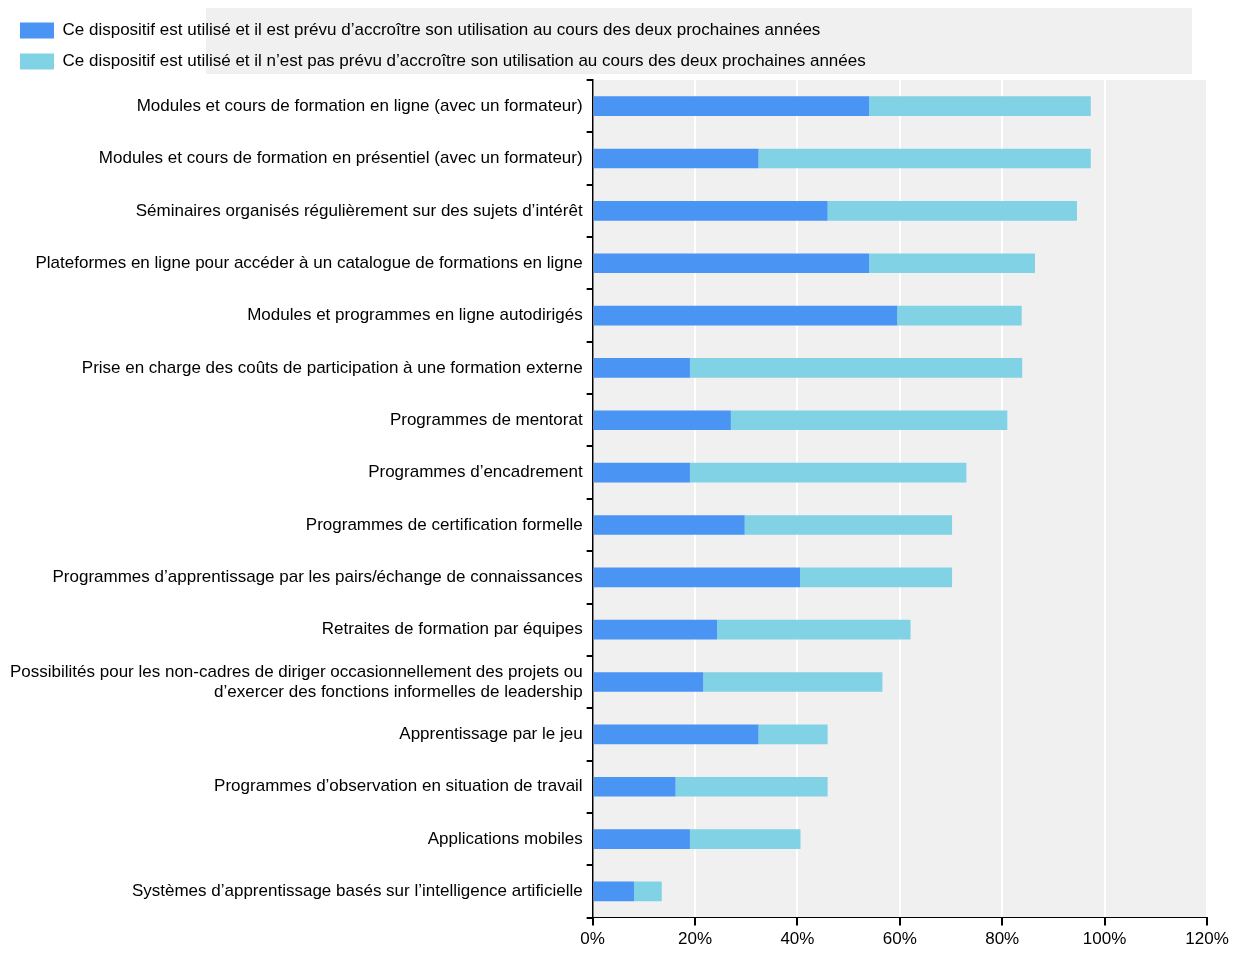  Describe the element at coordinates (296, 681) in the screenshot. I see `y-tick-label: Possibilités pour les non-cadres de diriger occasionnellement des projets ou d’exercer des fonctions informelles de leadership` at that location.